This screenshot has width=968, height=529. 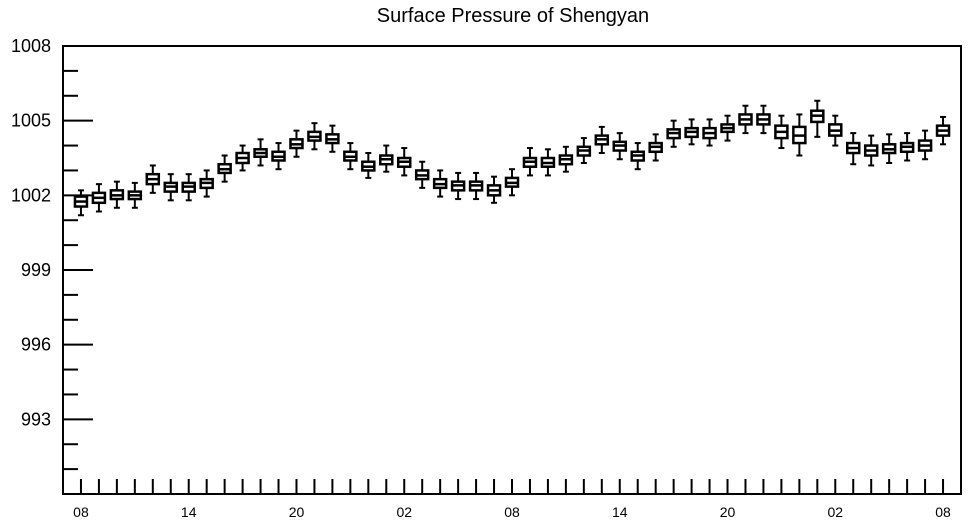 I want to click on y-tick-label: 1008, so click(x=31, y=46).